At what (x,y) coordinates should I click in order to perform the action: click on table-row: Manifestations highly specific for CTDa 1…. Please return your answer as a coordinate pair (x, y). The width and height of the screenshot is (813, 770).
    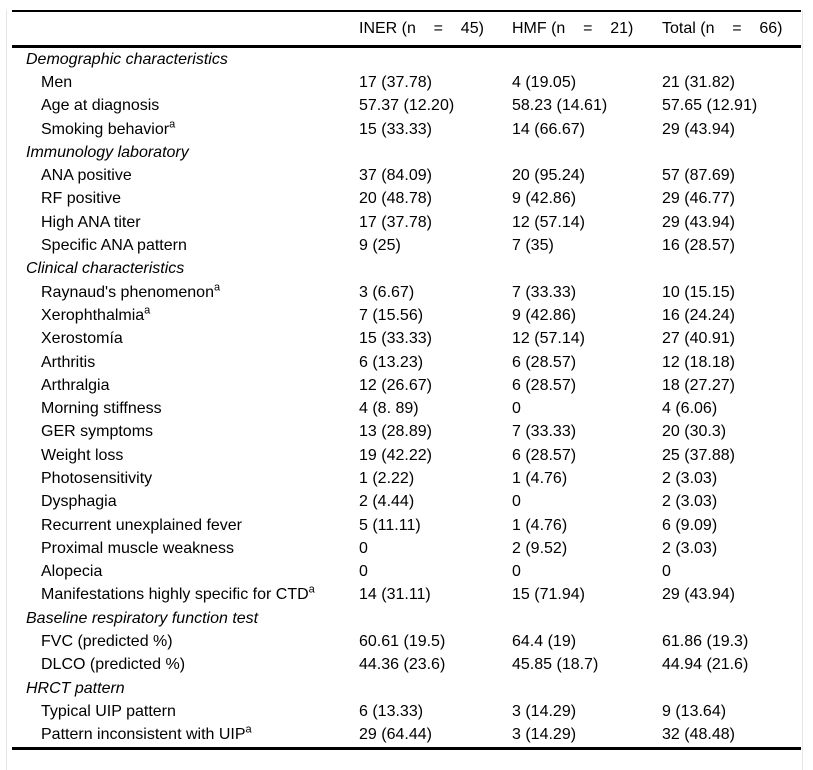
    Looking at the image, I should click on (406, 595).